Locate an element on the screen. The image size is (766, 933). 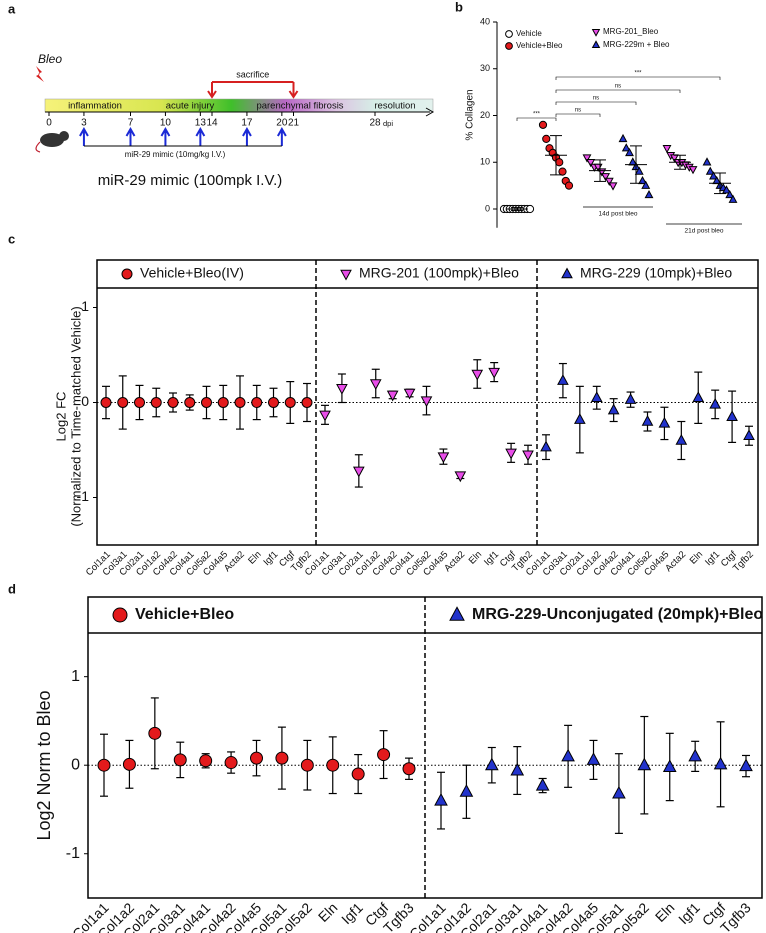
y-tick-label: 1 is located at coordinates (75, 676).